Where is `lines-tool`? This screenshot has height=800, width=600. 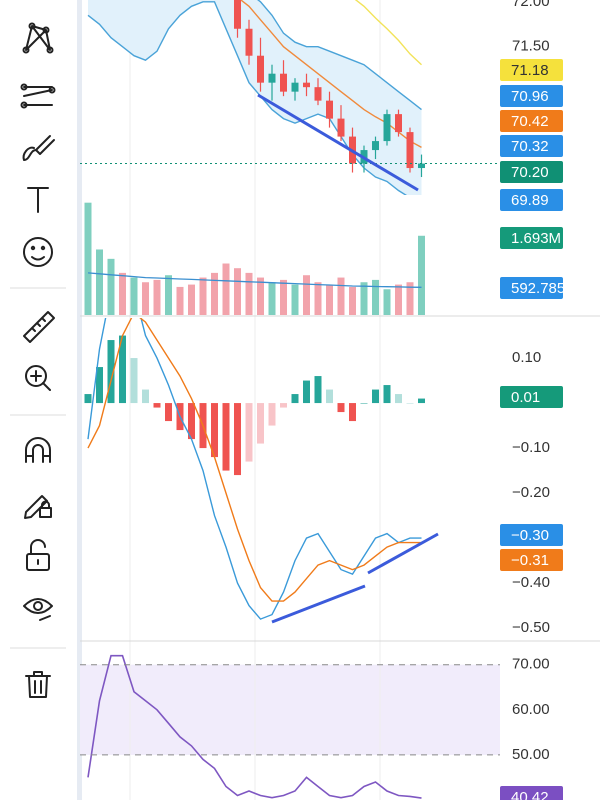
lines-tool is located at coordinates (38, 96).